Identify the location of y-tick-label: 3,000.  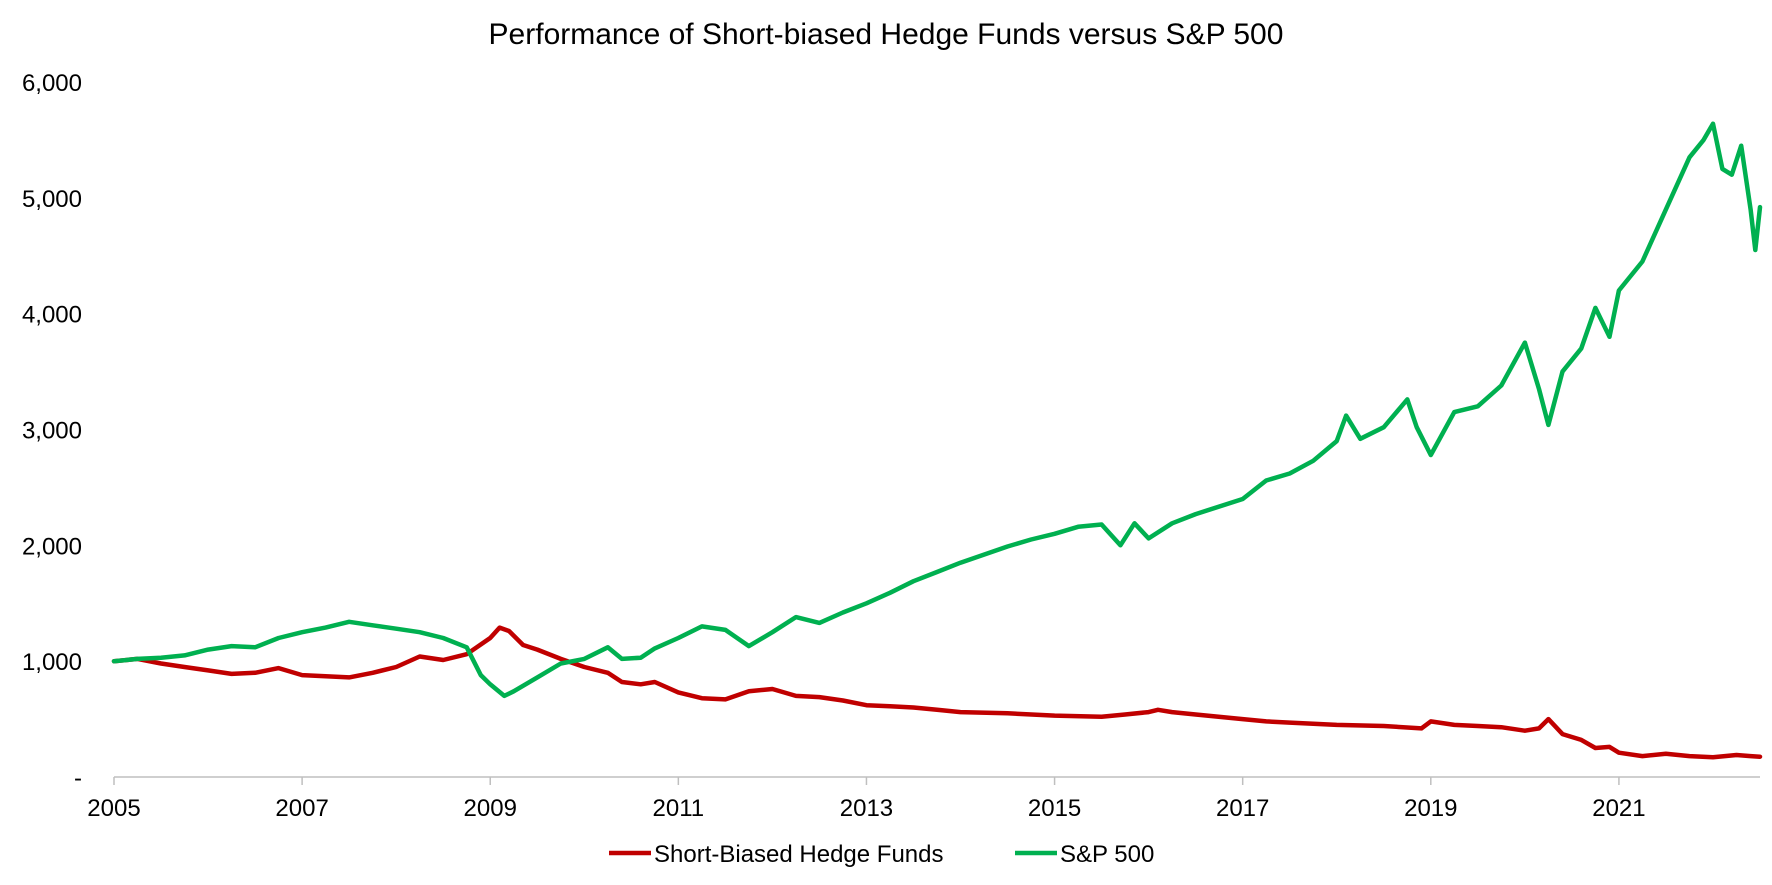
(52, 431).